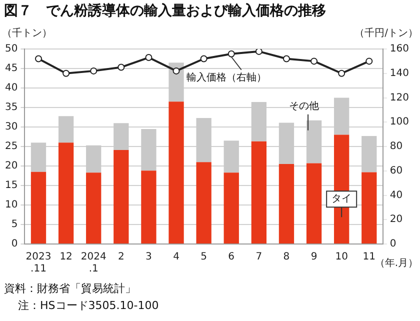 This screenshot has height=321, width=420. What do you see at coordinates (14, 244) in the screenshot?
I see `y-tick-label: 0` at bounding box center [14, 244].